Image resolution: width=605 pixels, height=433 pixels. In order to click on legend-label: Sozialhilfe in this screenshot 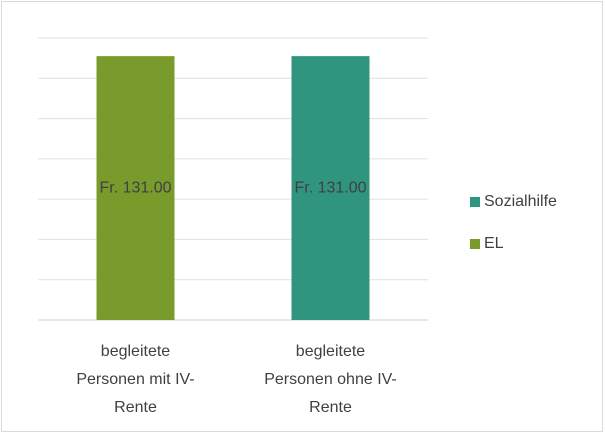, I will do `click(520, 201)`.